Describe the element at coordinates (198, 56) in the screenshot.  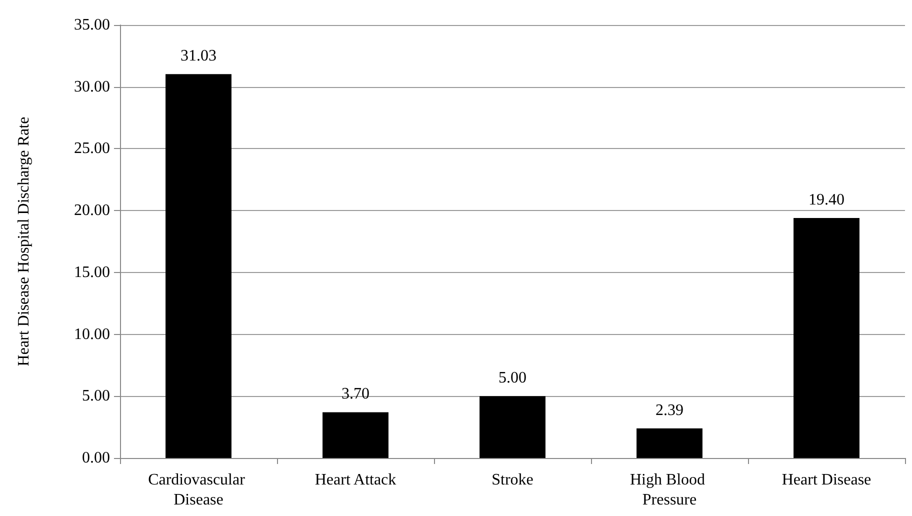
I see `data-label: 31.03` at that location.